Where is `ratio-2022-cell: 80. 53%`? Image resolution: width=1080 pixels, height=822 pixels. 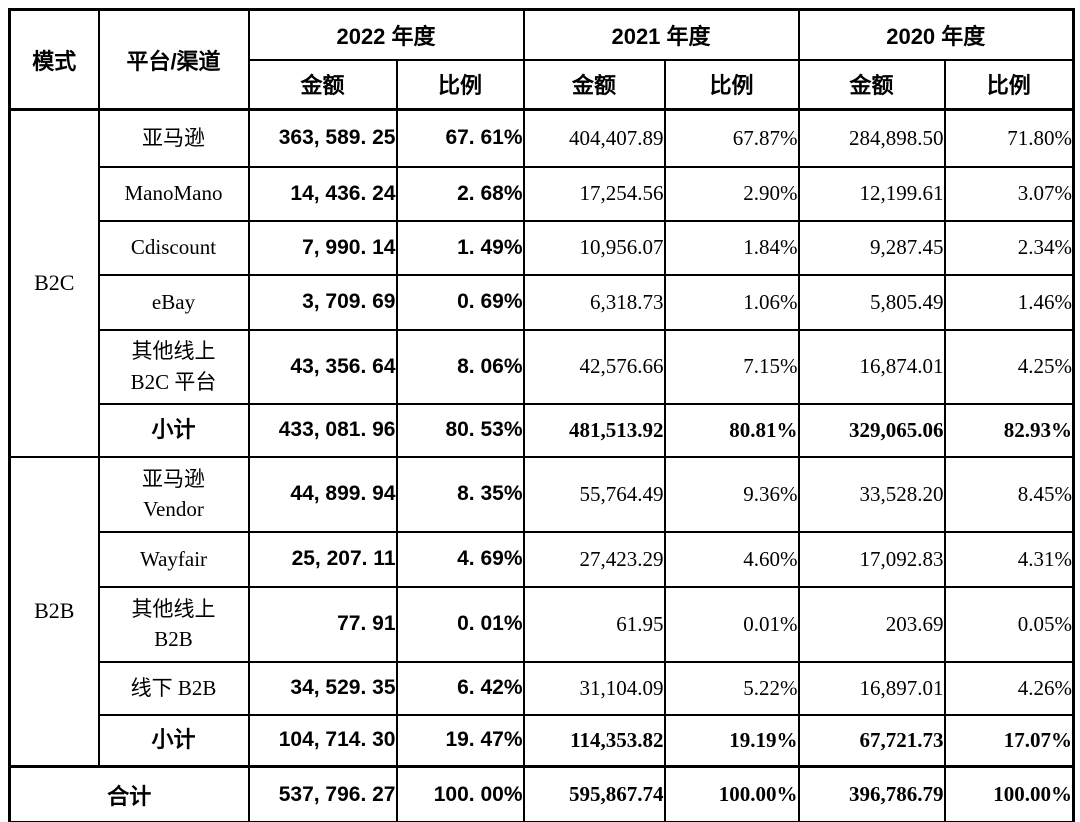
ratio-2022-cell: 80. 53% is located at coordinates (460, 430).